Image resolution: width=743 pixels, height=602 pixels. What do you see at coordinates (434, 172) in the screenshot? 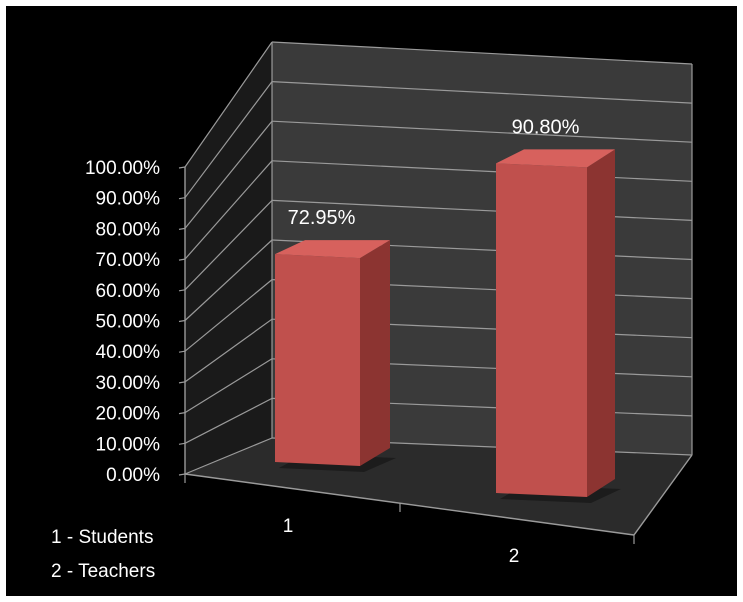
I see `data-labels: 72.95% 90.80%` at bounding box center [434, 172].